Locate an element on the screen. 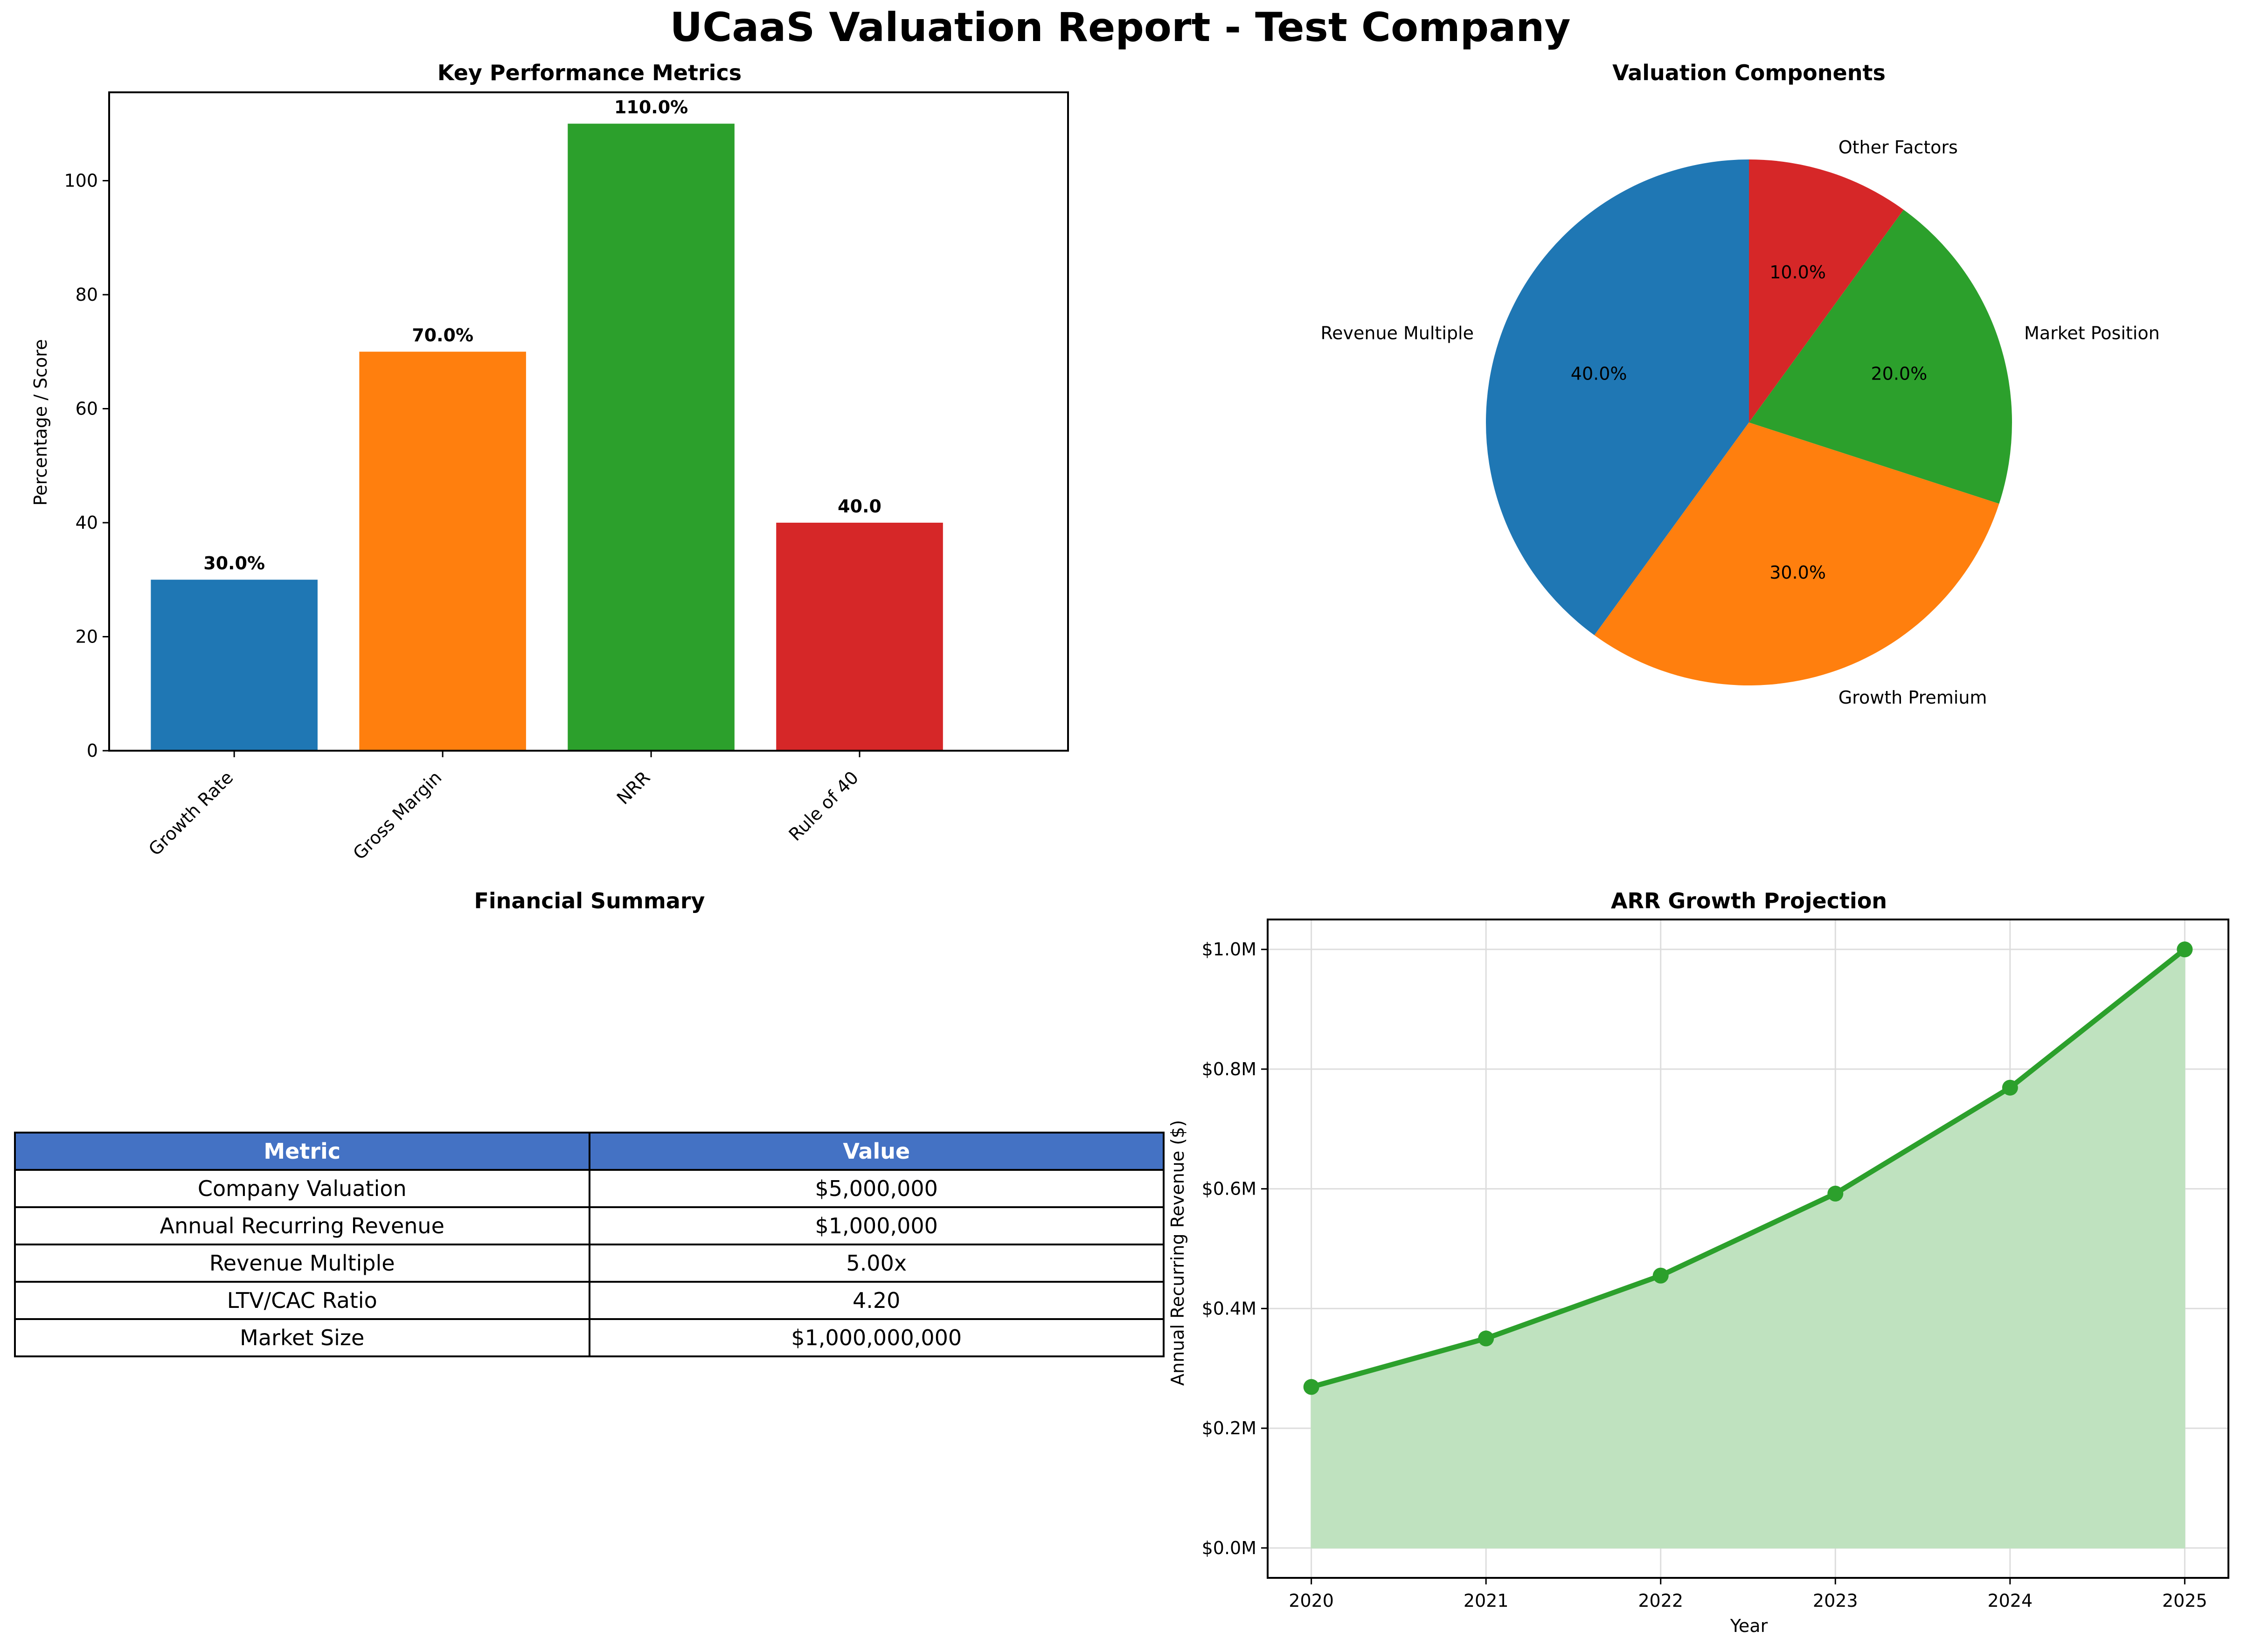 The height and width of the screenshot is (1652, 2241). pie-chart-title: Valuation Components is located at coordinates (1749, 72).